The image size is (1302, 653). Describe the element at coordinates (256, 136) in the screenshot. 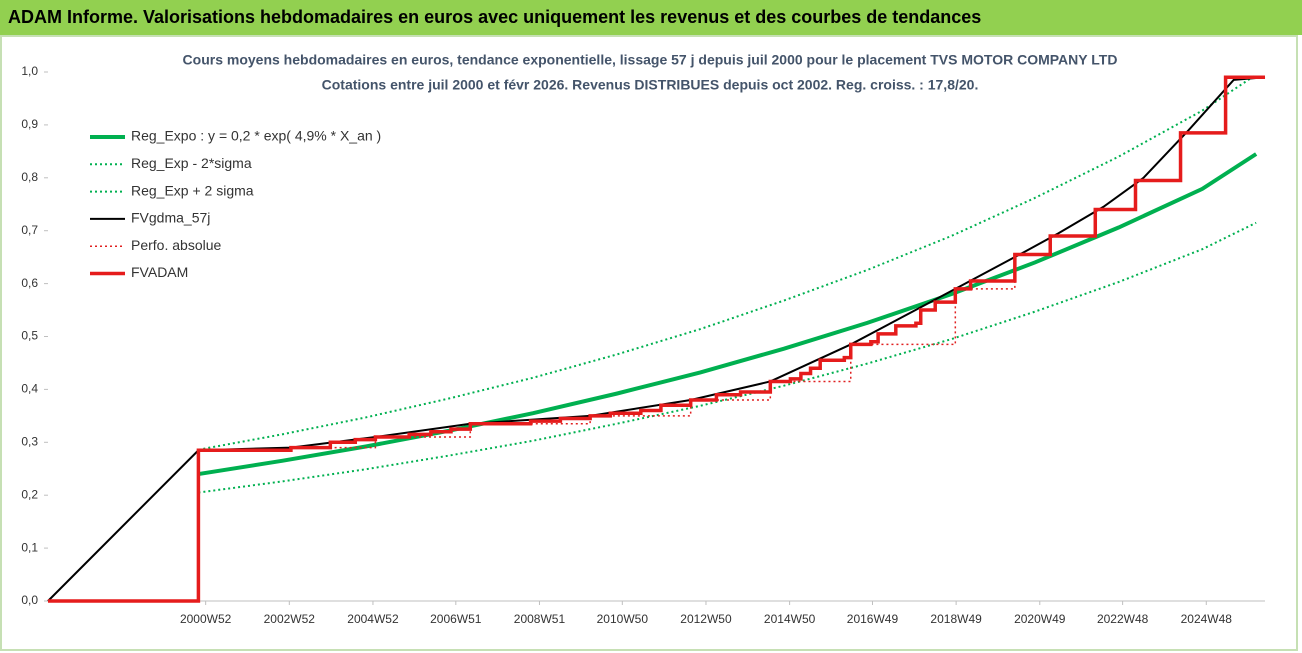

I see `legend-label: Reg_Expo : y = 0,2 * exp( 4,9% * X_an )` at that location.